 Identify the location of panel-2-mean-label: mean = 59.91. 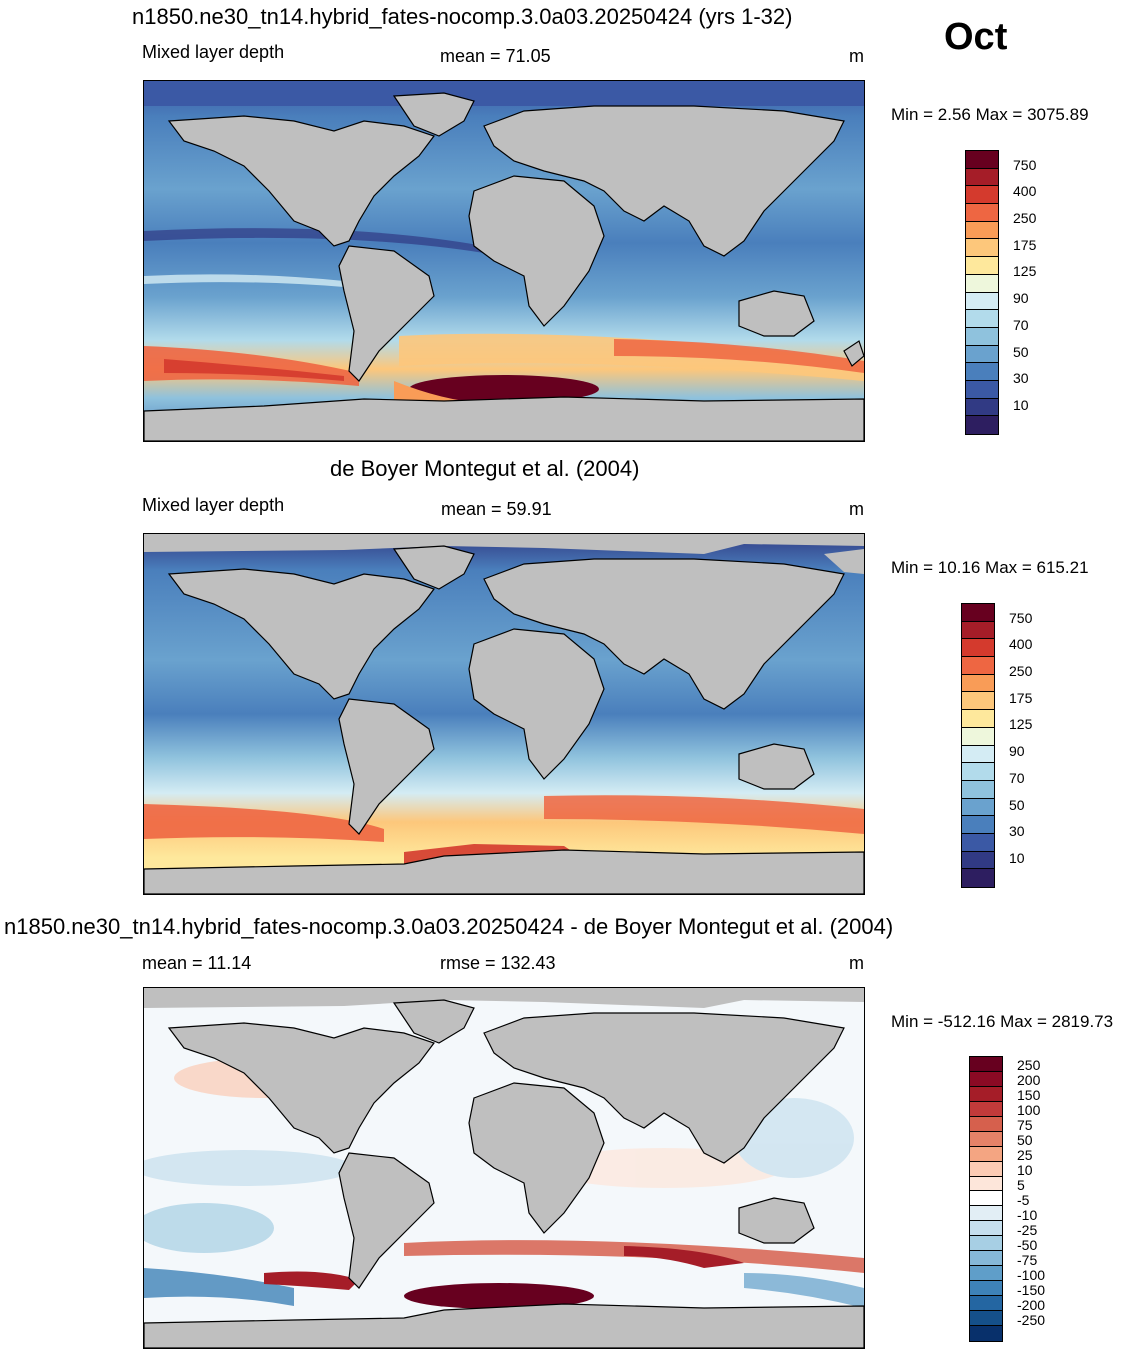
(496, 509).